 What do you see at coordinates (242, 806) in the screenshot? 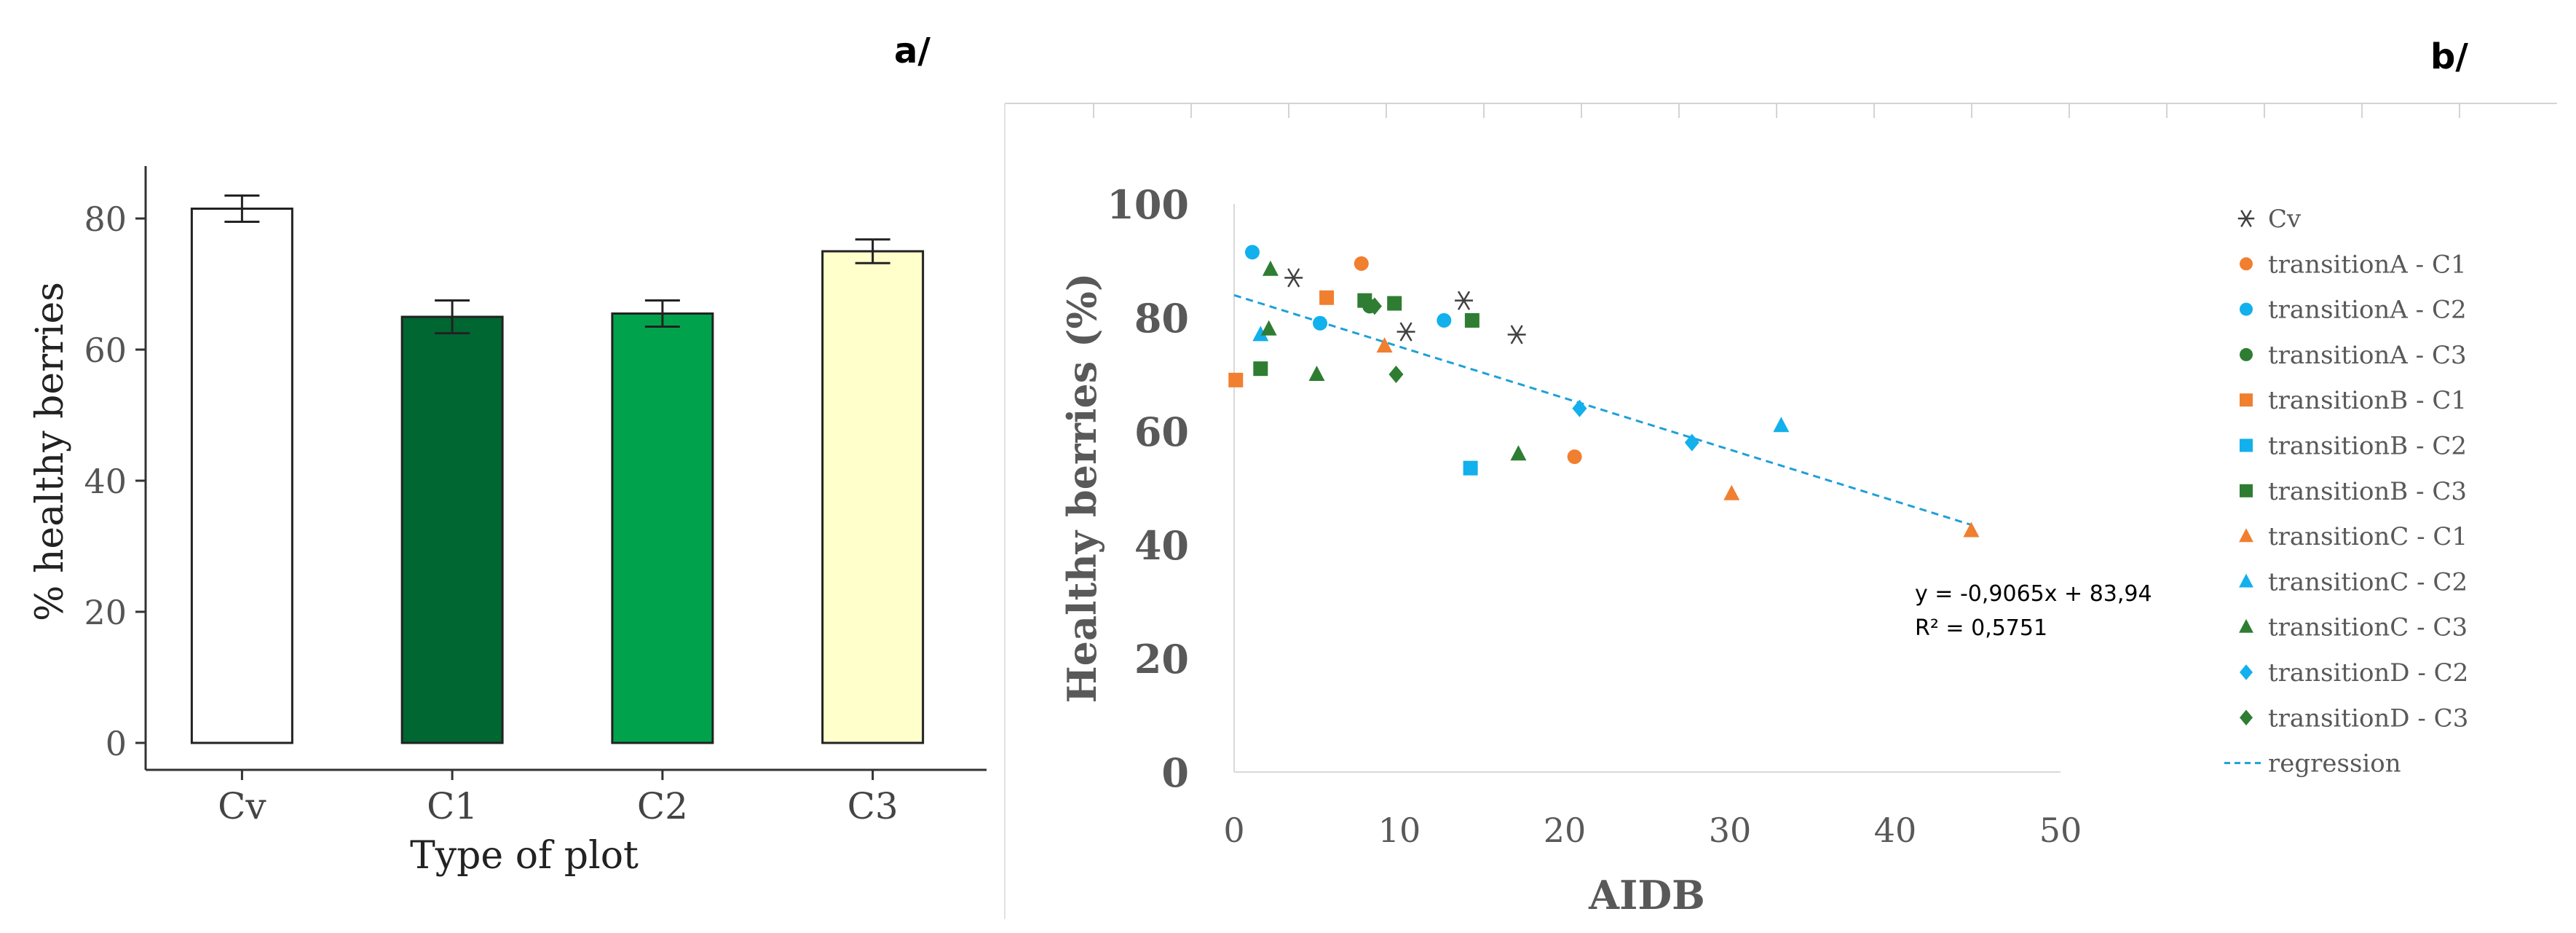
I see `bar-x-tick-label: Cv` at bounding box center [242, 806].